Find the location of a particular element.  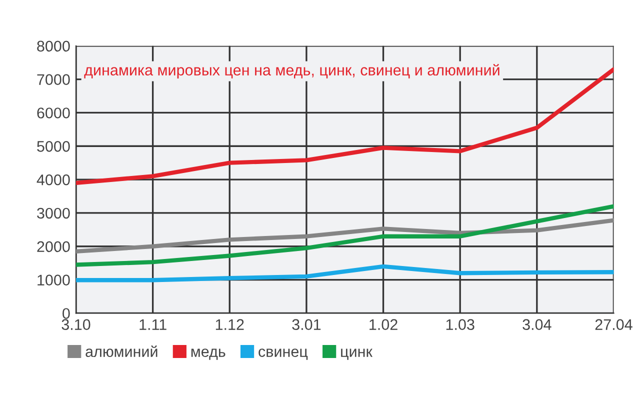

legend-label: медь is located at coordinates (208, 354).